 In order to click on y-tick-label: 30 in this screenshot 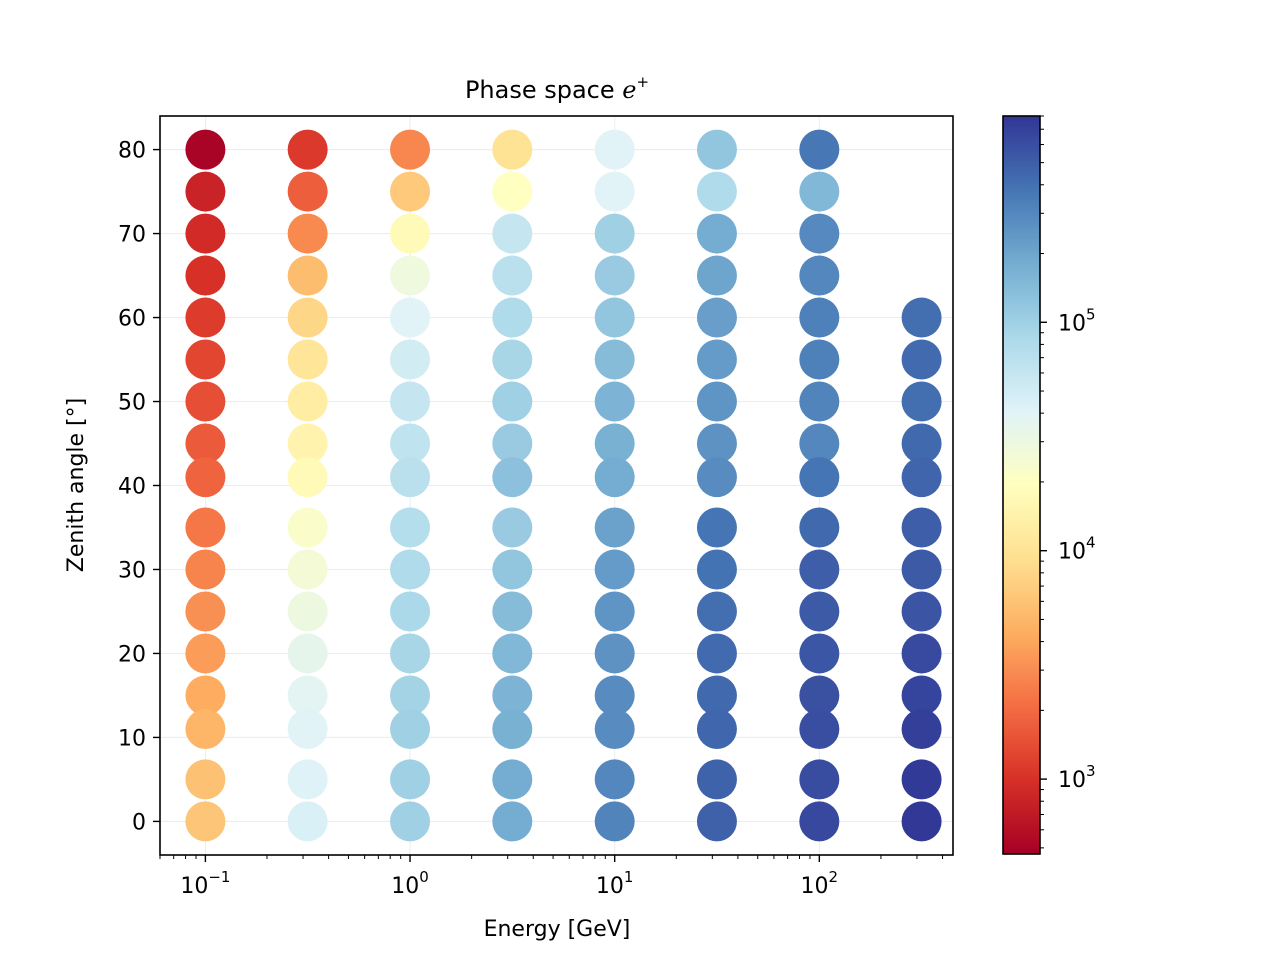, I will do `click(132, 570)`.